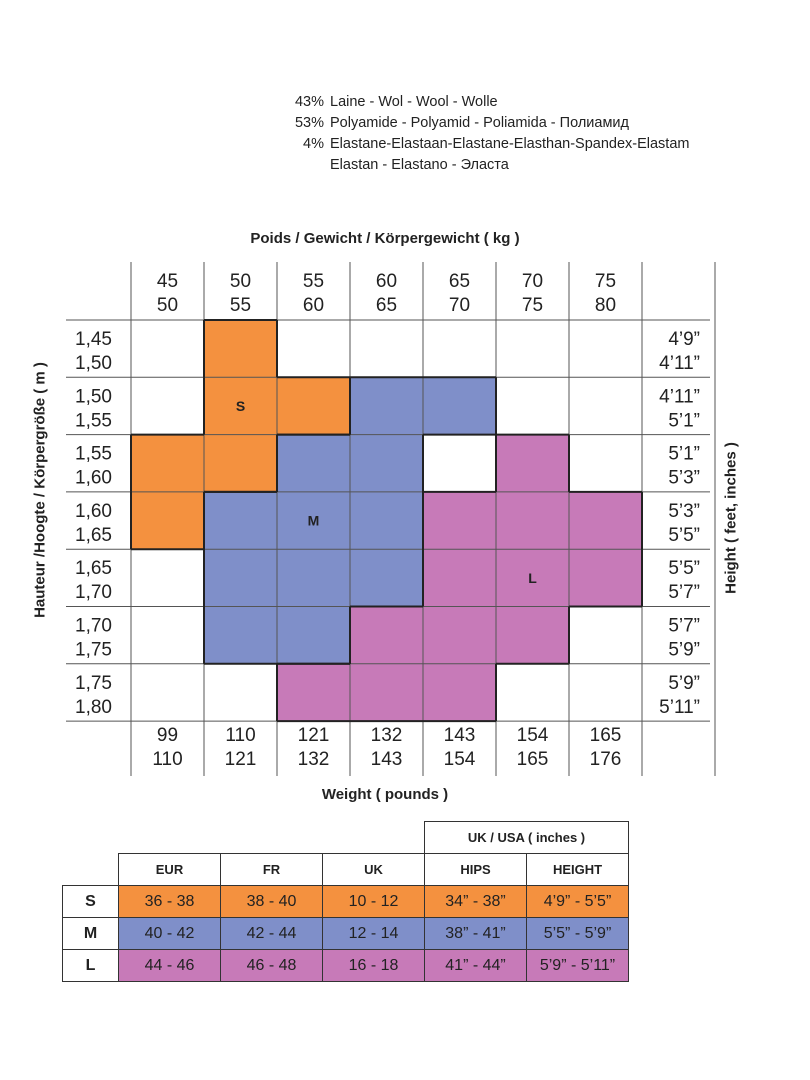 The width and height of the screenshot is (810, 1080). Describe the element at coordinates (271, 901) in the screenshot. I see `table-cell: 38 - 40` at that location.